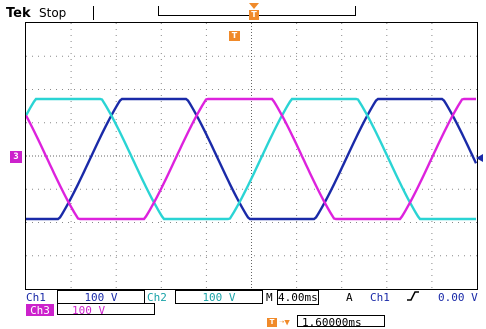 This screenshot has height=329, width=486. What do you see at coordinates (53, 13) in the screenshot?
I see `run-state-label: Stop` at bounding box center [53, 13].